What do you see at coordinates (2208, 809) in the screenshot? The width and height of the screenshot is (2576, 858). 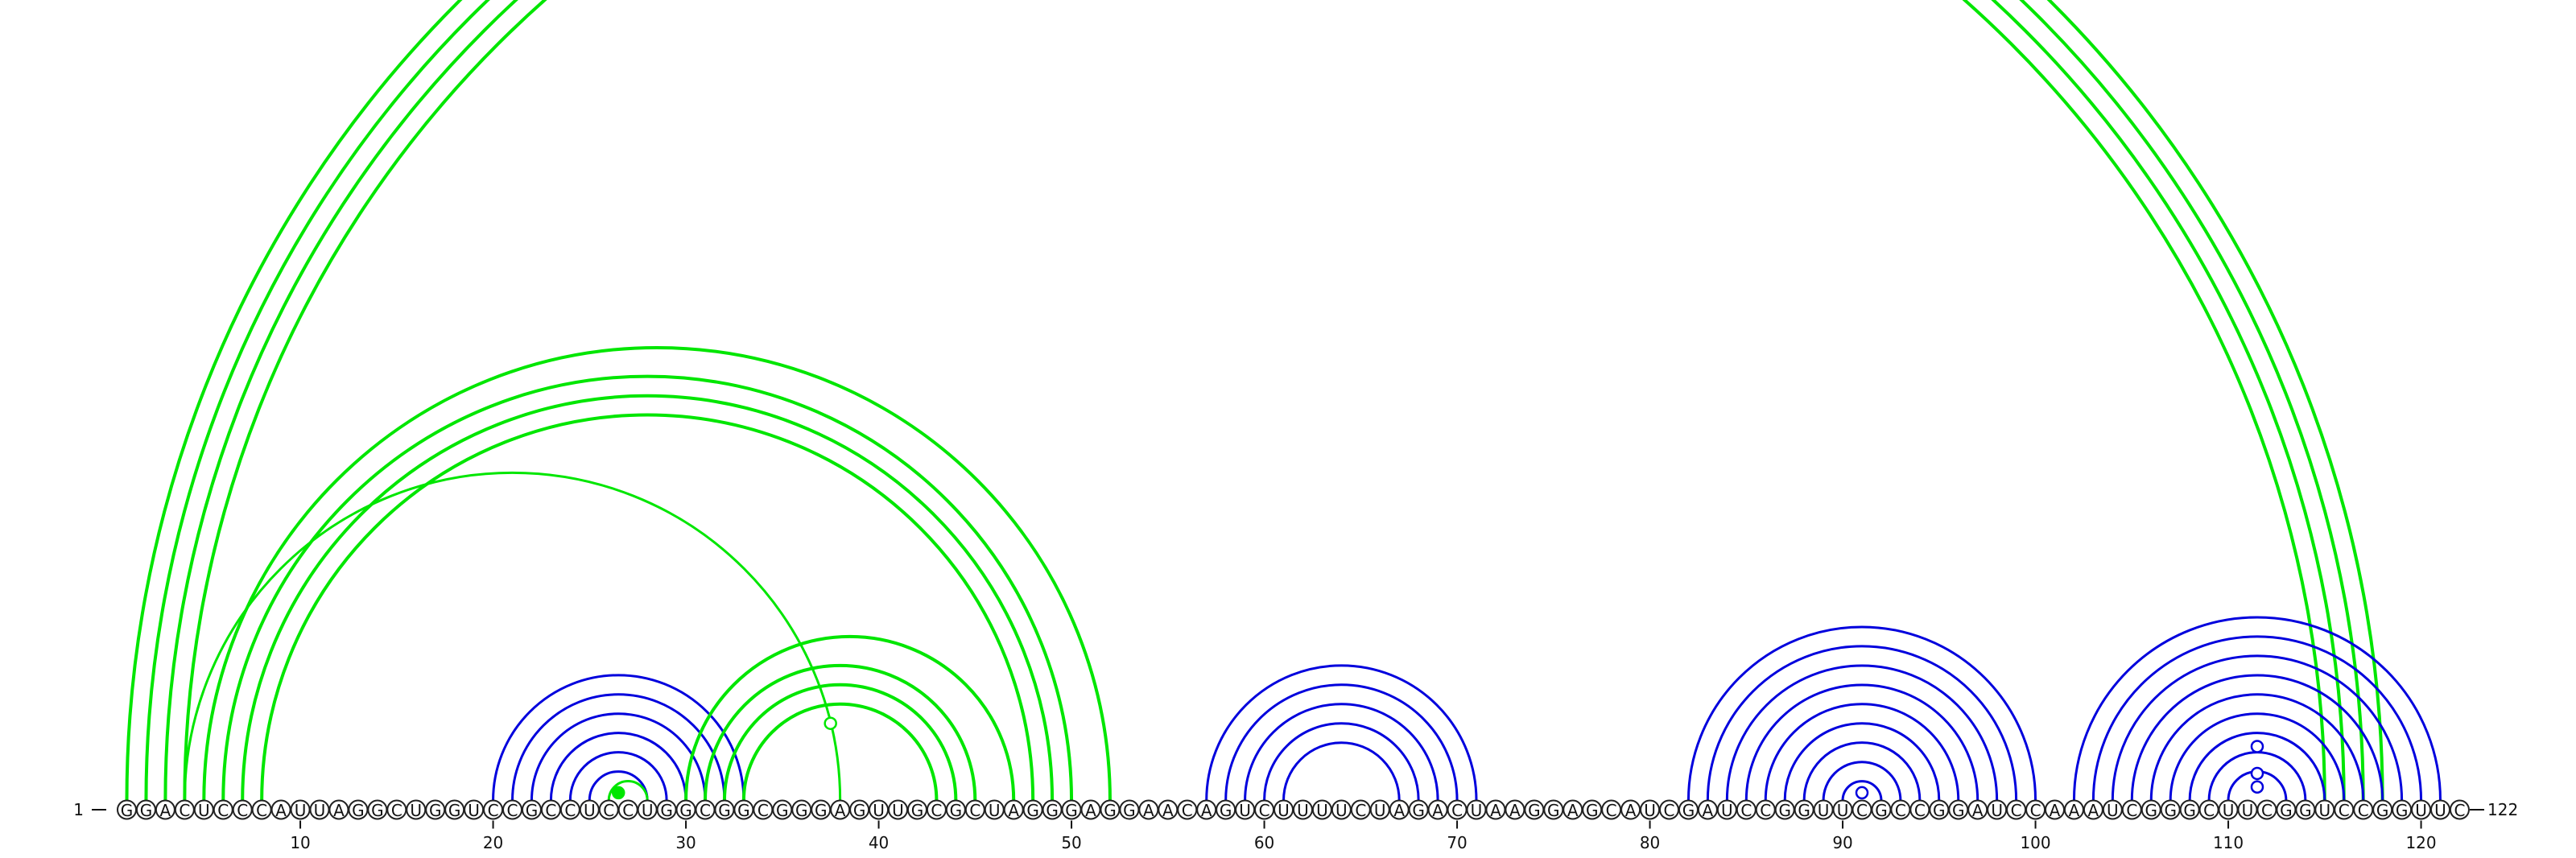 I see `nucleotide-109: C` at bounding box center [2208, 809].